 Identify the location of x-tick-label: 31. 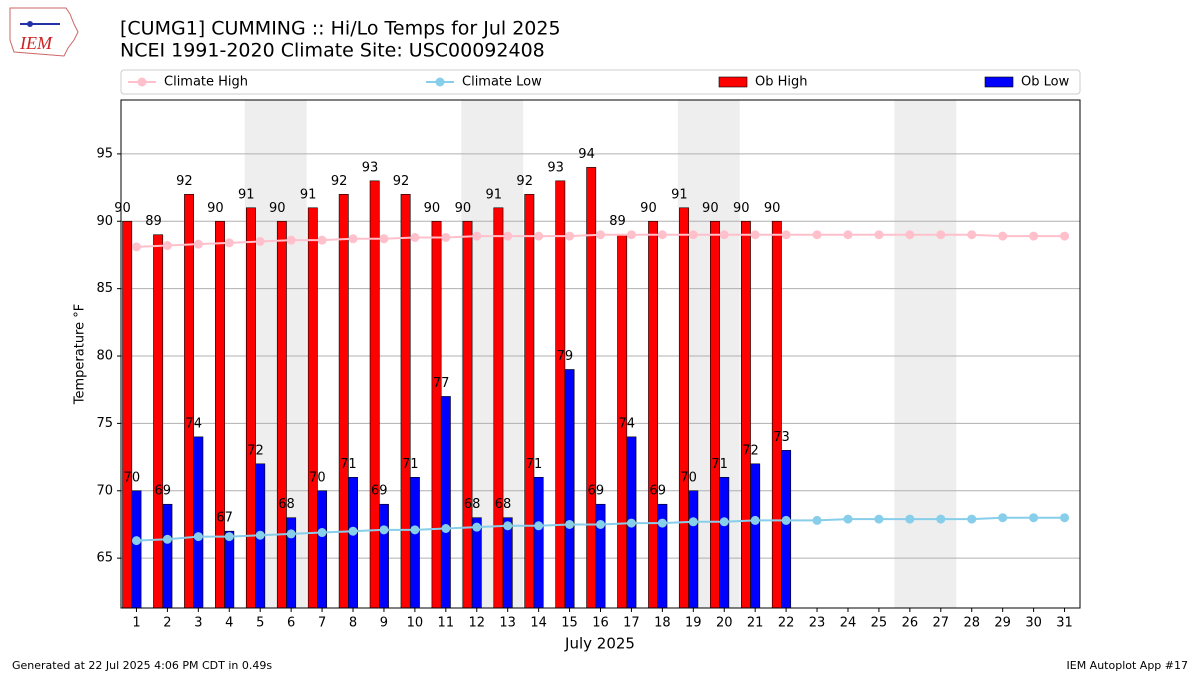
(1064, 623).